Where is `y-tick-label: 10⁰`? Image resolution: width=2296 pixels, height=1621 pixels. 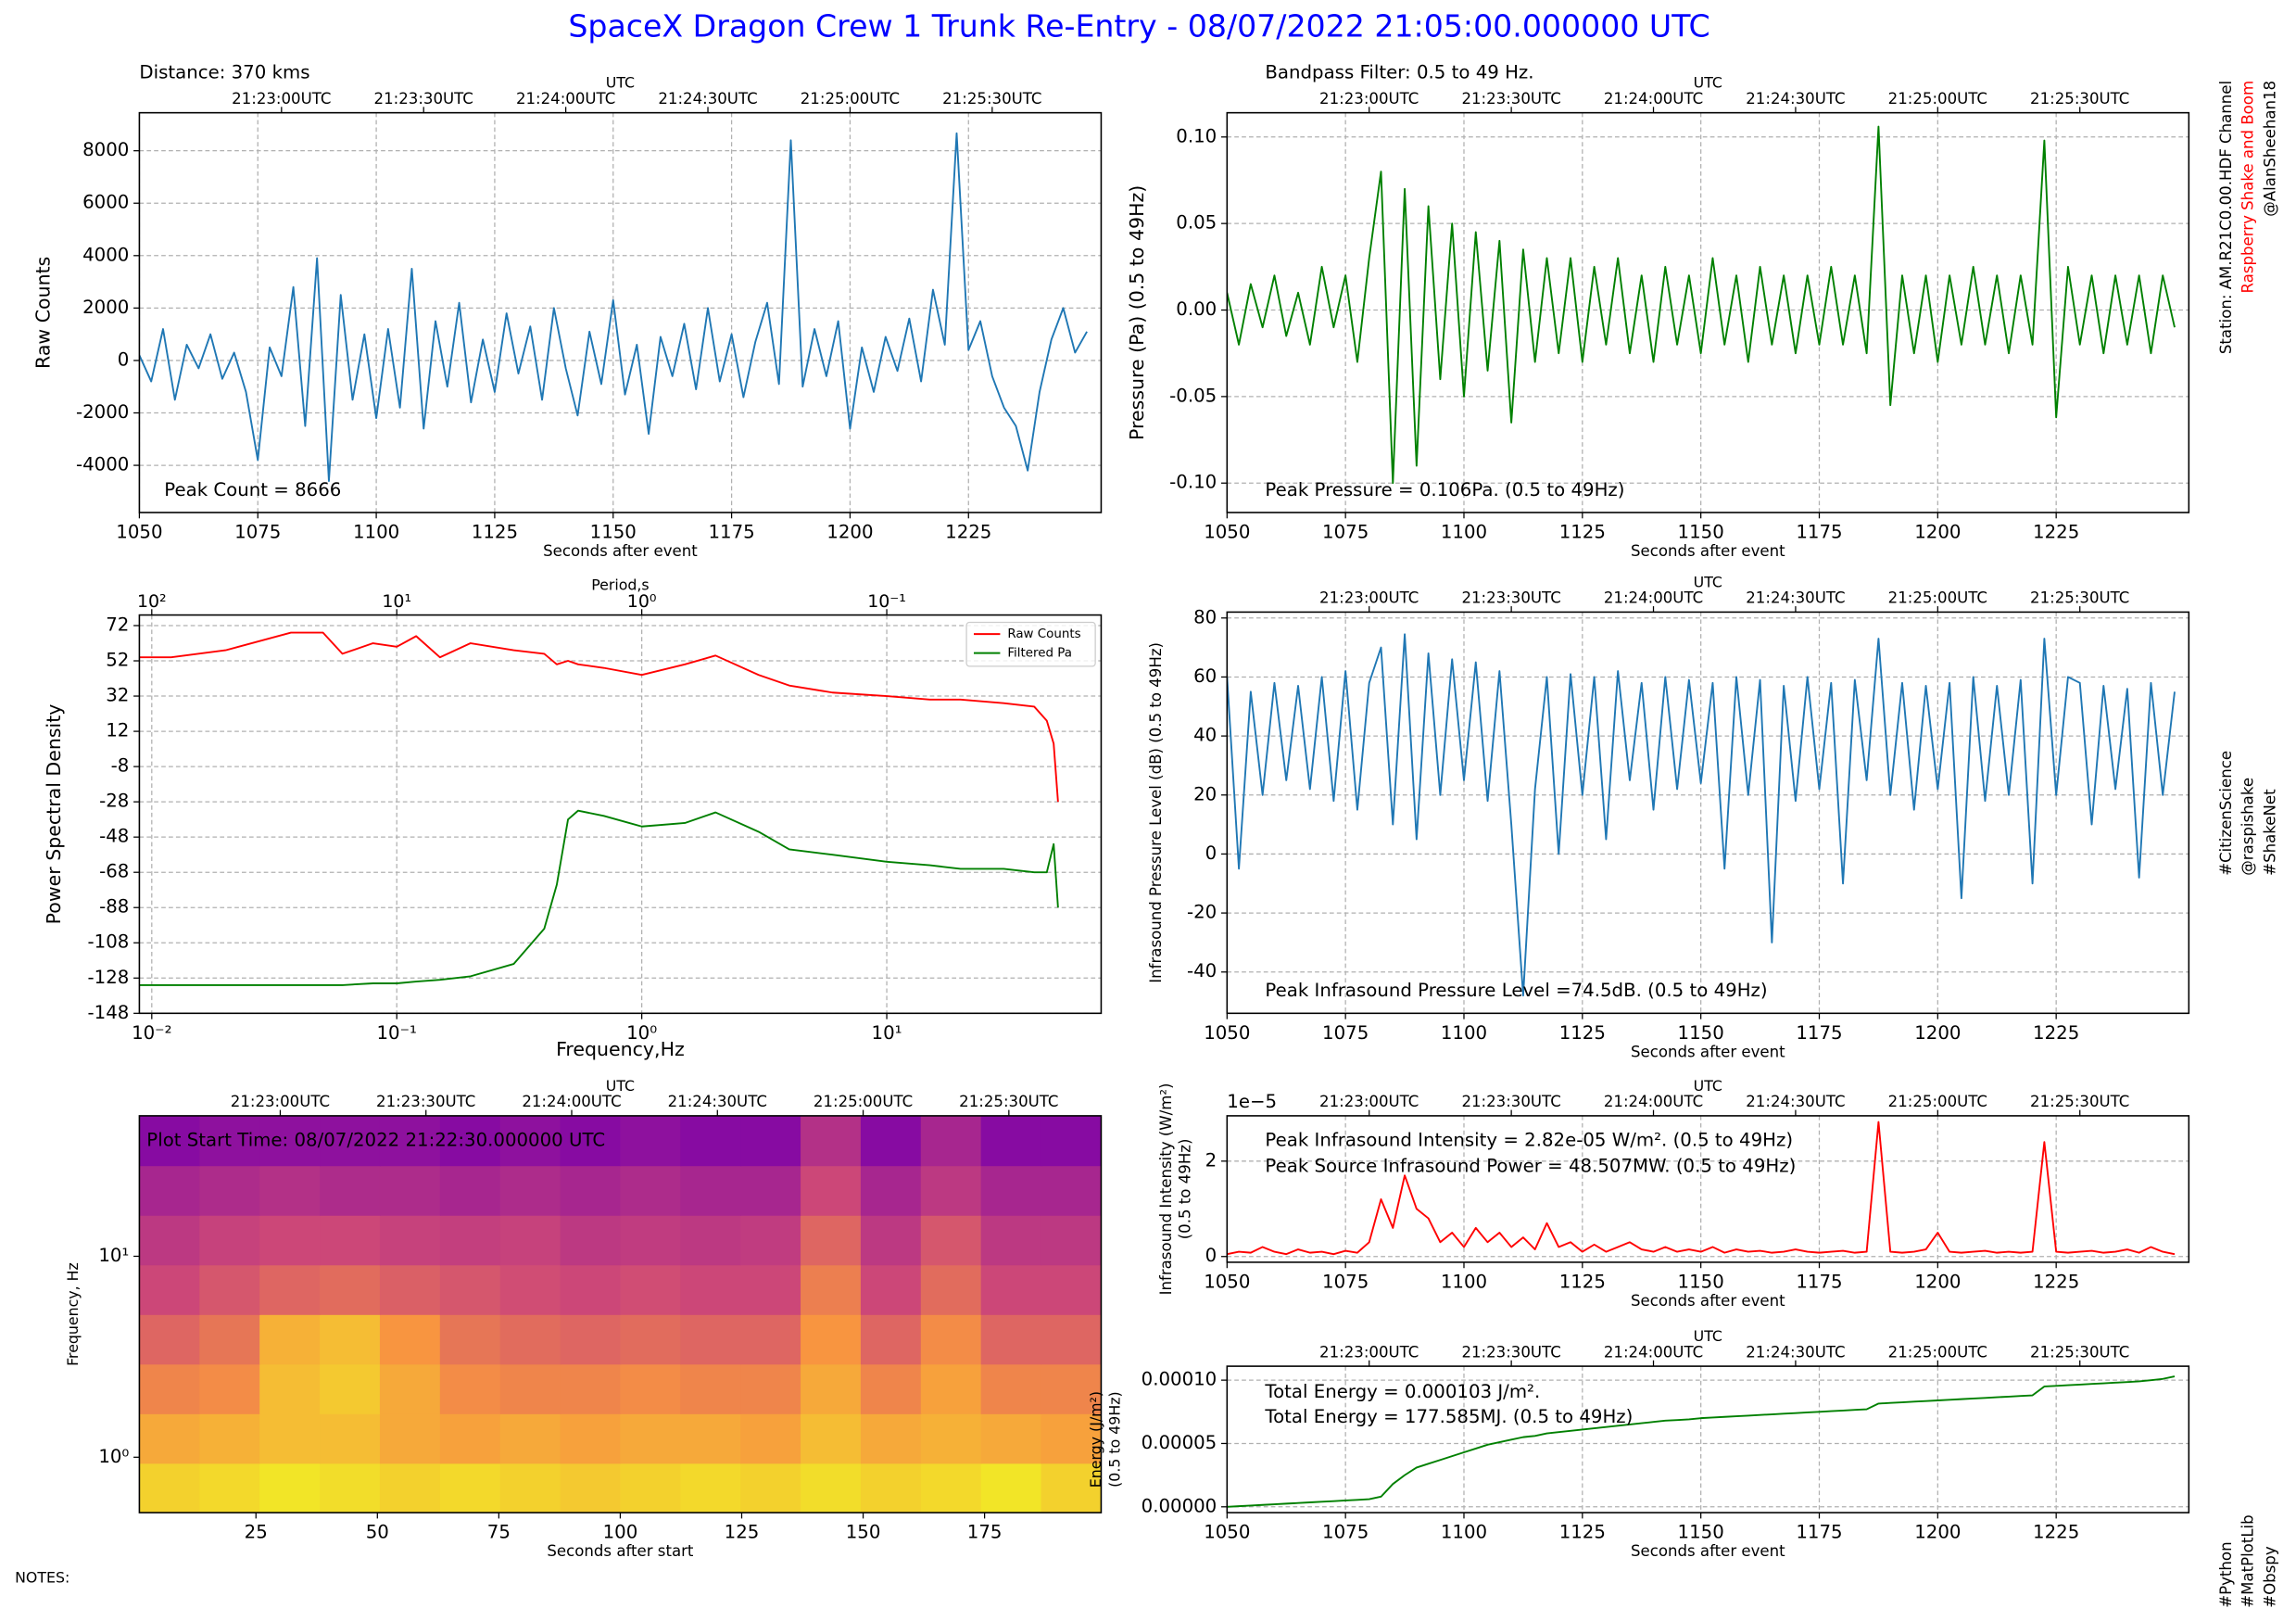
y-tick-label: 10⁰ is located at coordinates (113, 1456).